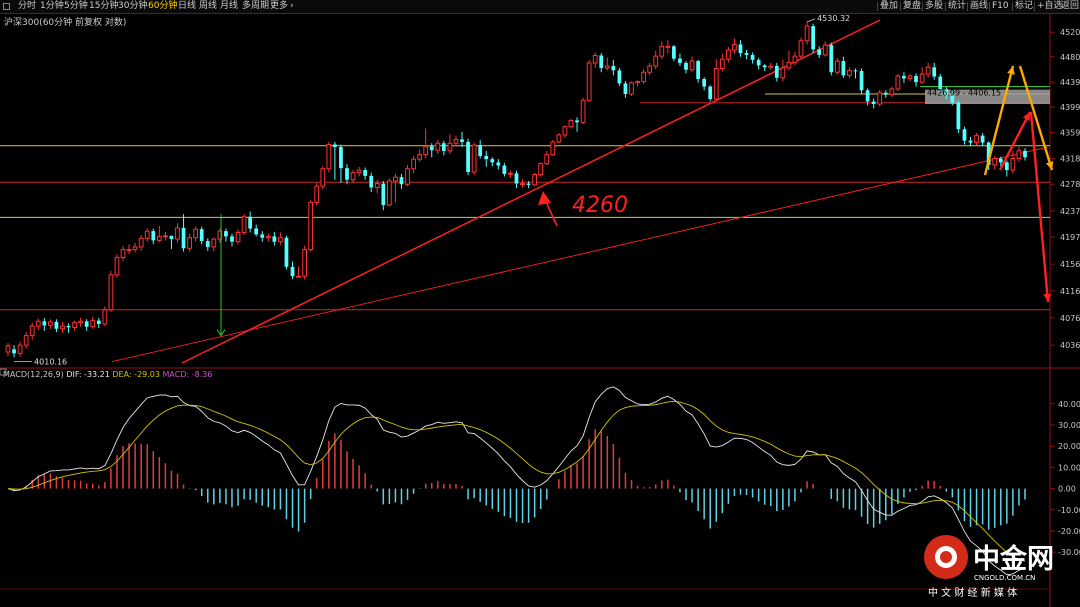  Describe the element at coordinates (50, 361) in the screenshot. I see `low-price-label: 4010.16` at that location.